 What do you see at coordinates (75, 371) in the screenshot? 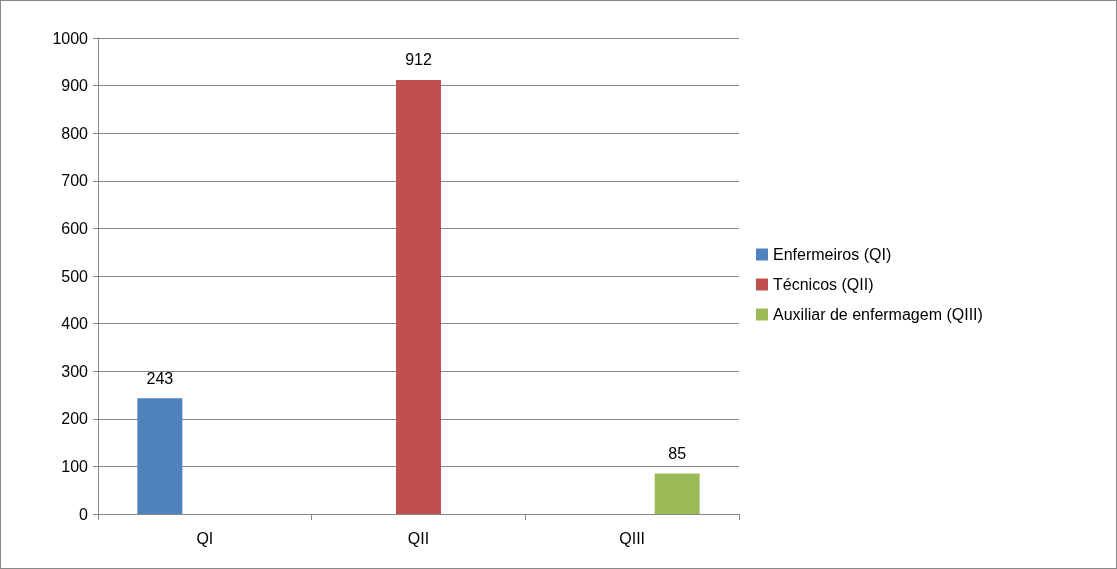
I see `y-tick-label: 300` at bounding box center [75, 371].